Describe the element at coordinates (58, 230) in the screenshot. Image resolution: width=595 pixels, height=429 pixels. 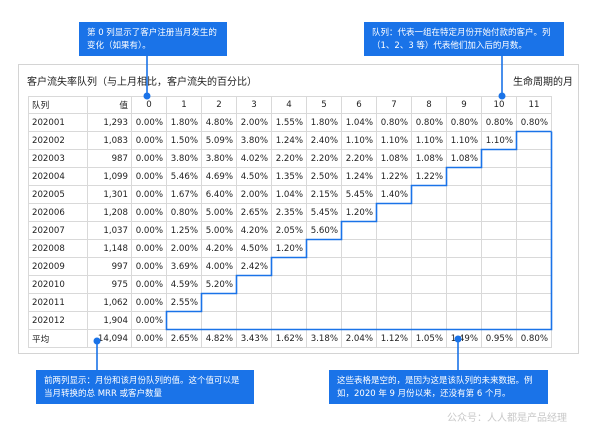
I see `cohort-cell: 202007` at that location.